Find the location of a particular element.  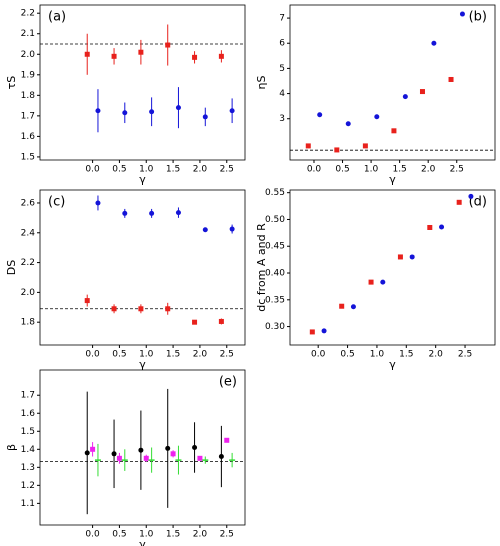

y-tick-label: 1.2 is located at coordinates (28, 486).